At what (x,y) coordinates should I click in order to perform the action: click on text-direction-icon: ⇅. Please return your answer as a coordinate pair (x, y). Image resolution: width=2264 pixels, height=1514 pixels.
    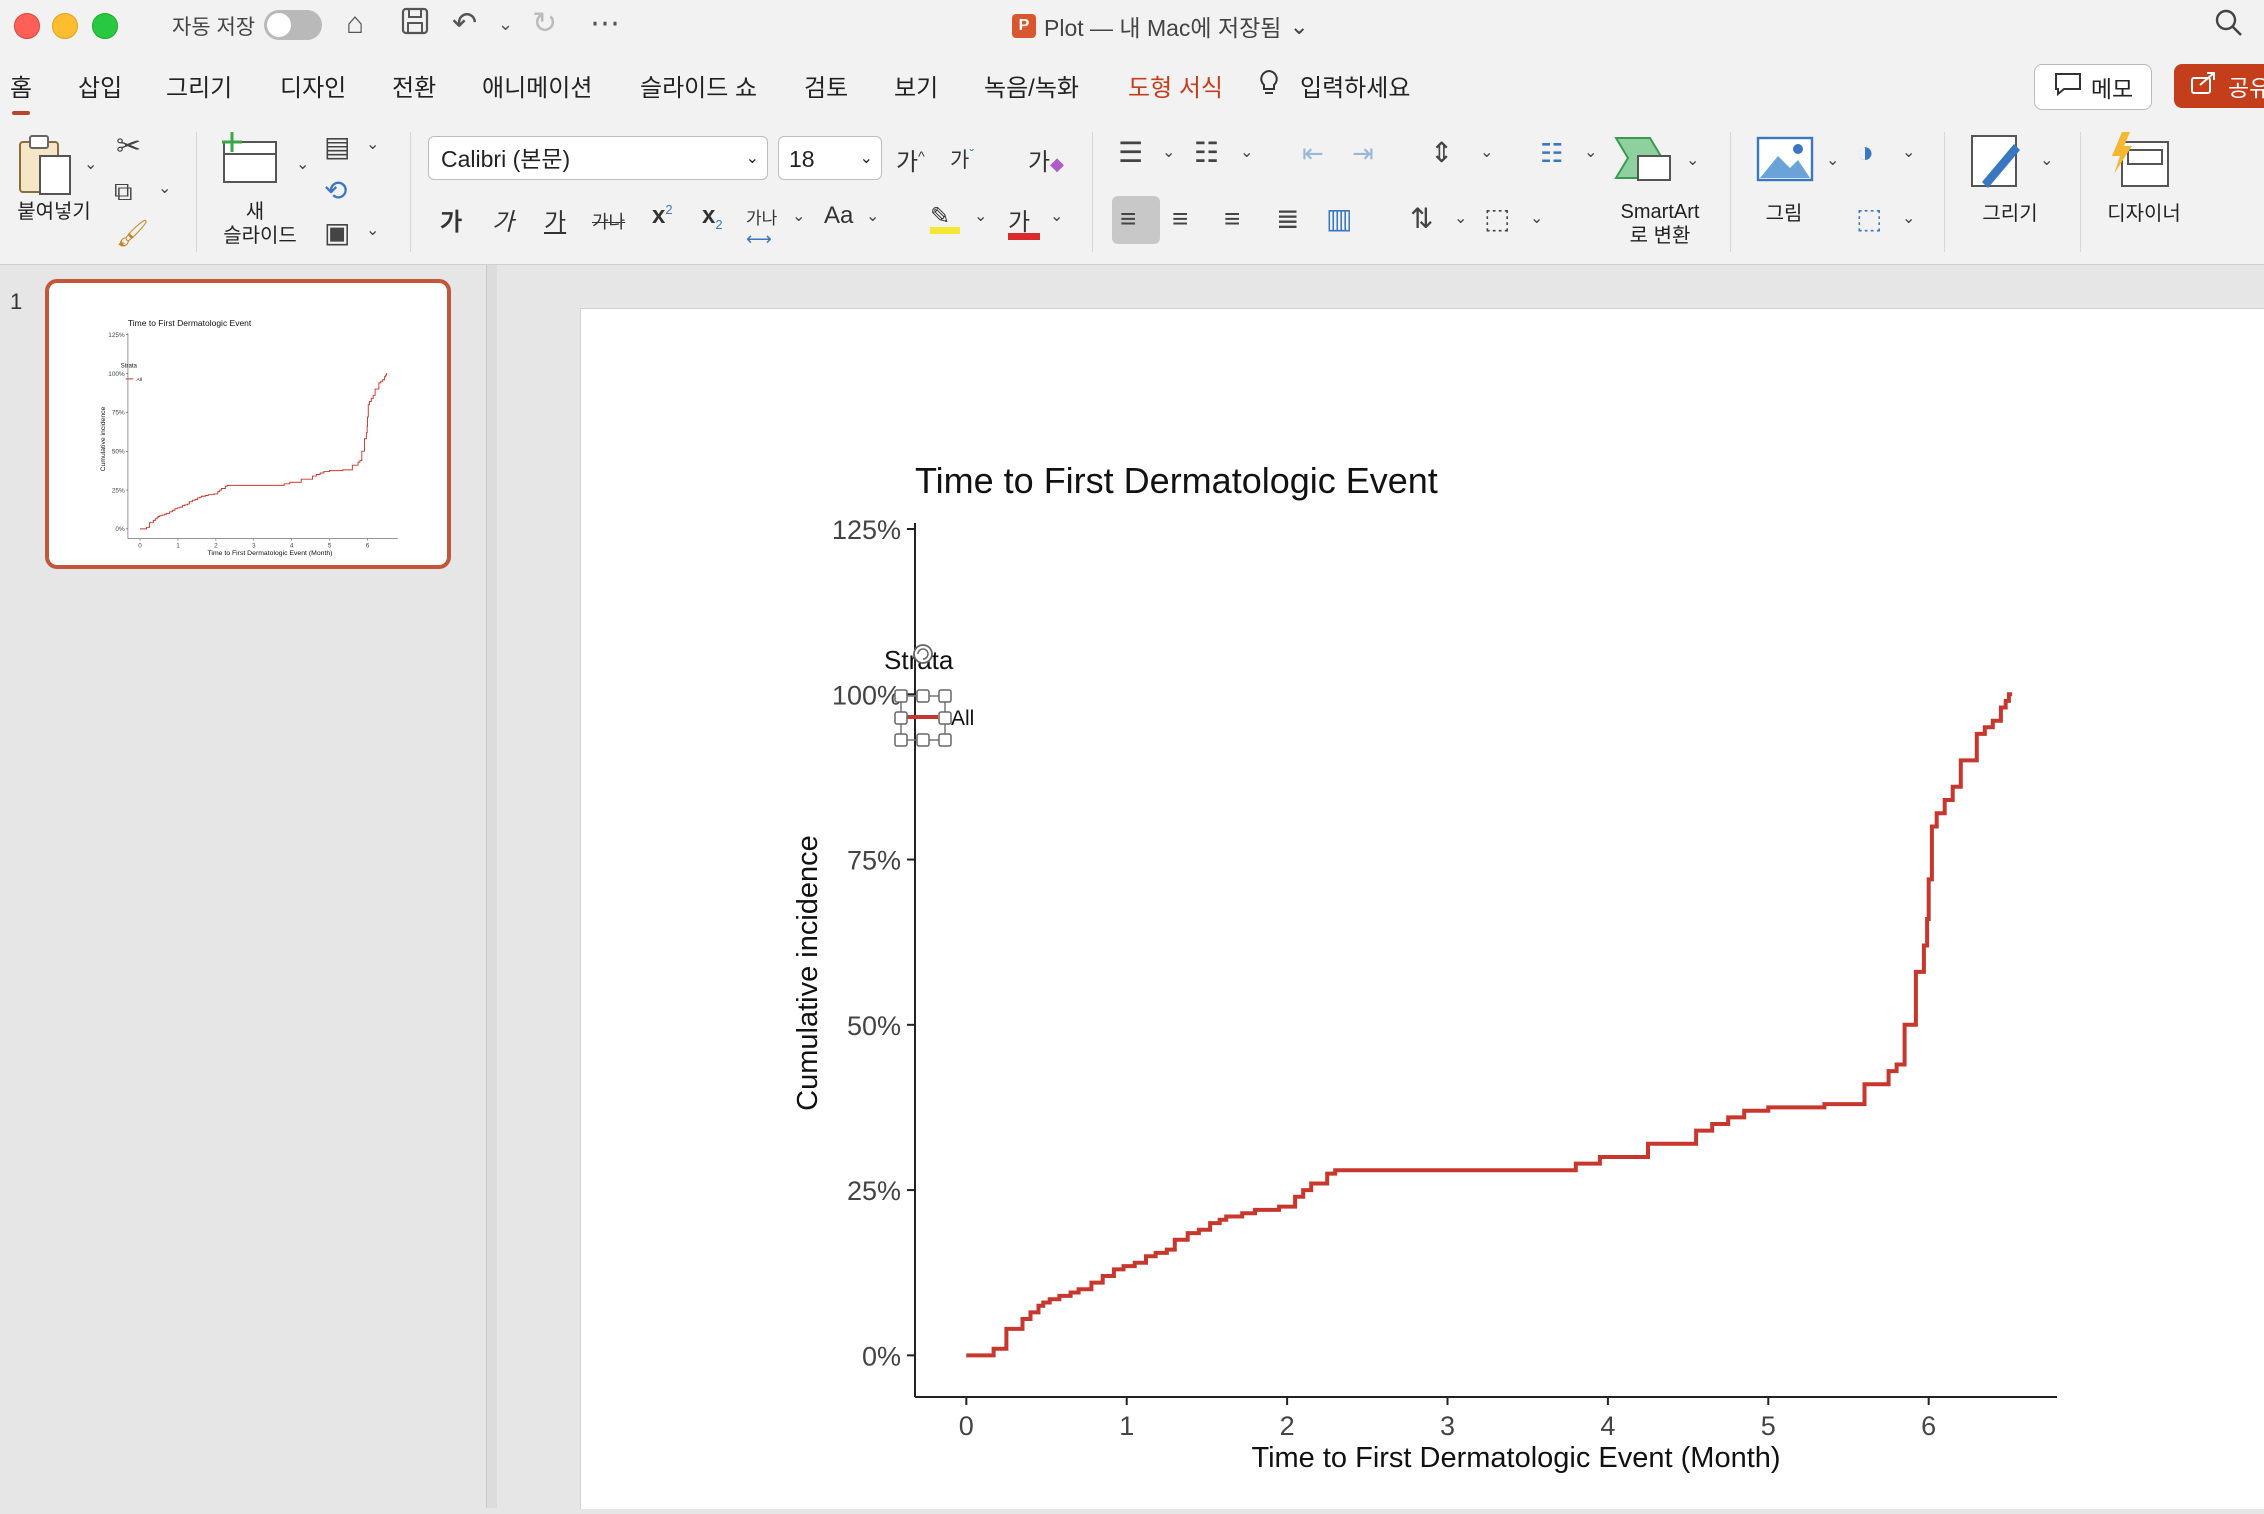
    Looking at the image, I should click on (1422, 218).